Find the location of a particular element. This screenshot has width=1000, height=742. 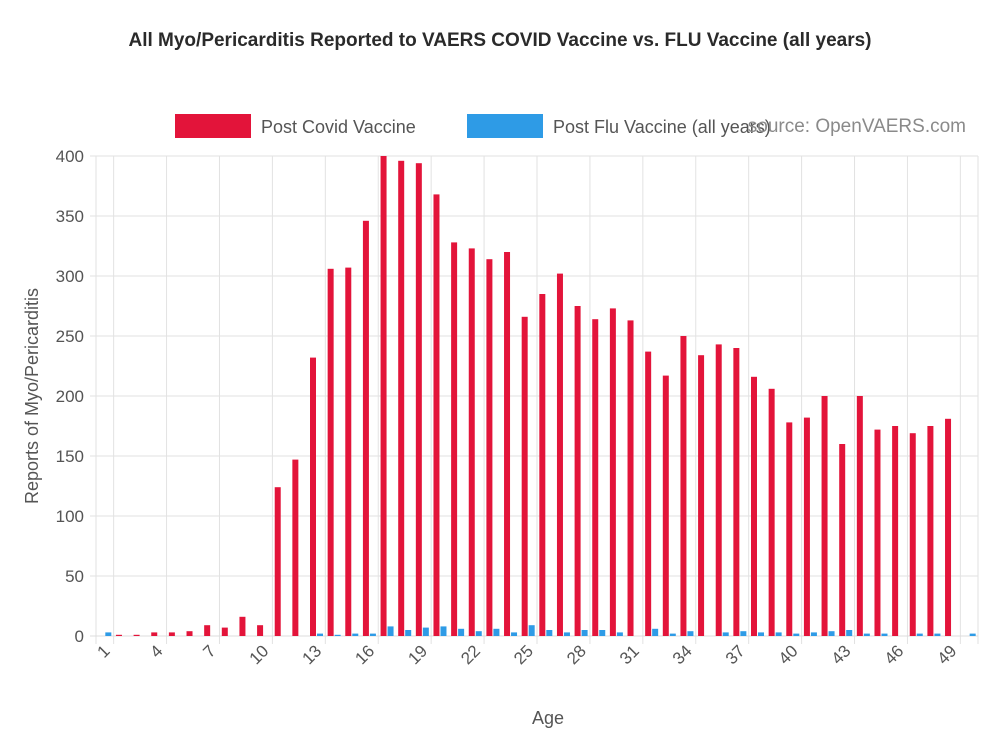

source-watermark: source: OpenVAERS.com is located at coordinates (857, 126).